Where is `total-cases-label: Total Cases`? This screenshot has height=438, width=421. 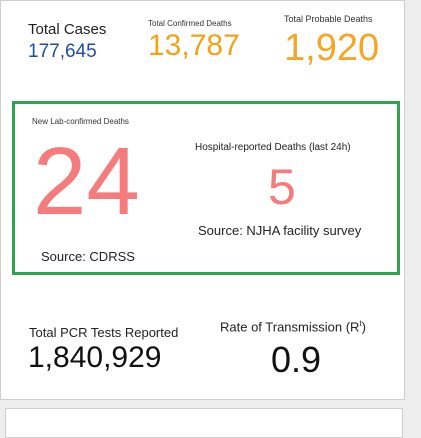 total-cases-label: Total Cases is located at coordinates (67, 29).